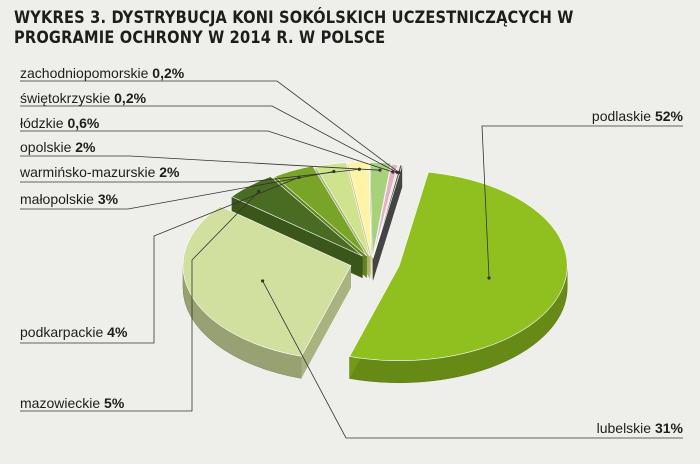 Image resolution: width=700 pixels, height=464 pixels. I want to click on slice-label-value-9: 0,2%, so click(168, 73).